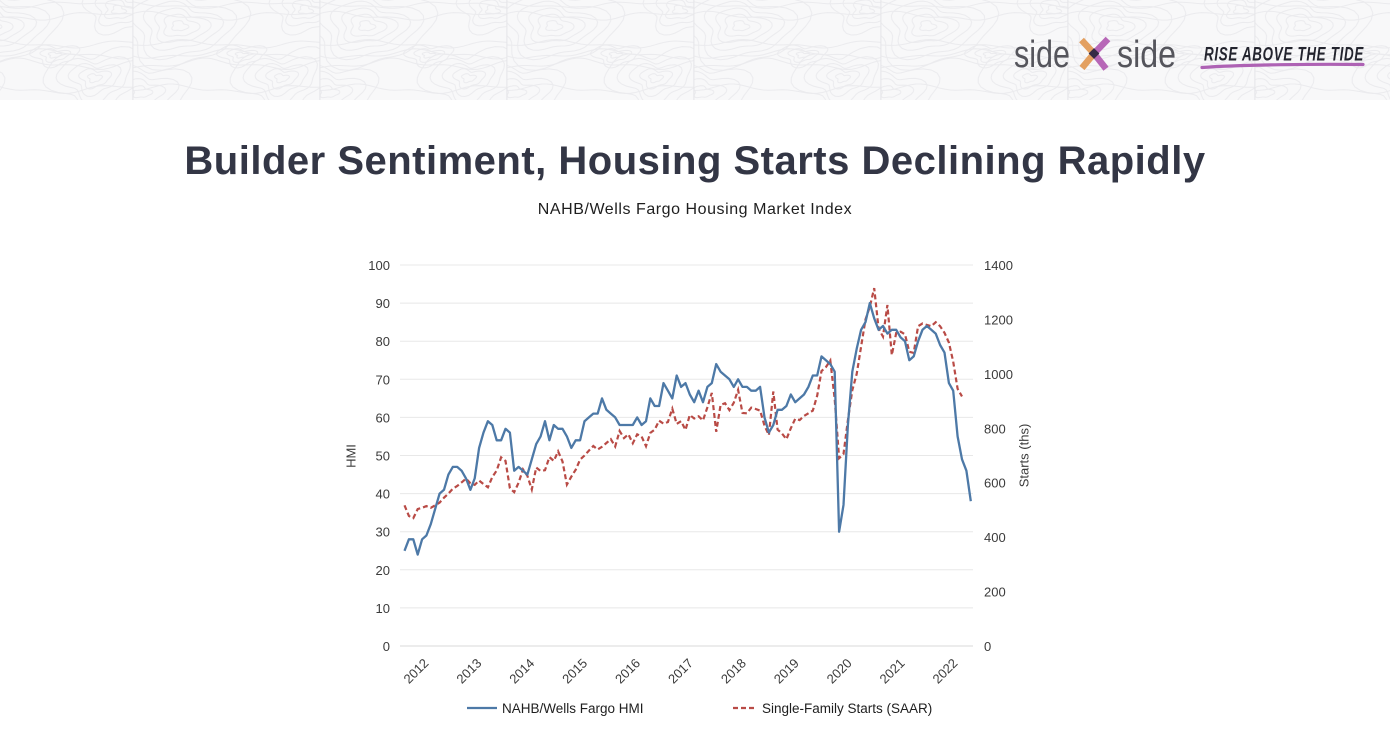  Describe the element at coordinates (995, 537) in the screenshot. I see `svg-text: 400` at that location.